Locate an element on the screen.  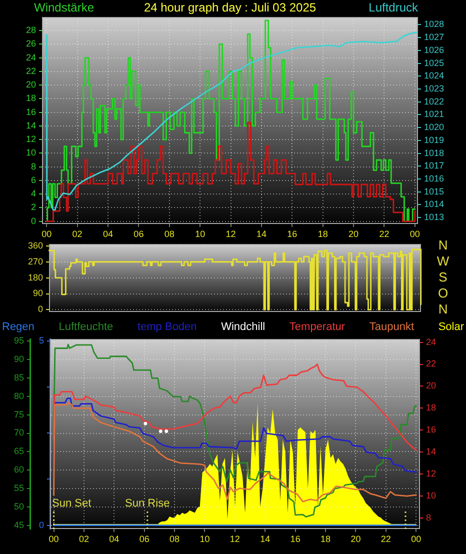
y2-tick-label: 1023 is located at coordinates (434, 88).